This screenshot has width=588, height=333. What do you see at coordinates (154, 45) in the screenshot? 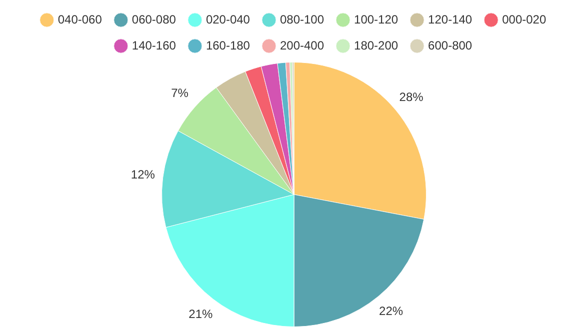
I see `legend-label: 140-160` at bounding box center [154, 45].